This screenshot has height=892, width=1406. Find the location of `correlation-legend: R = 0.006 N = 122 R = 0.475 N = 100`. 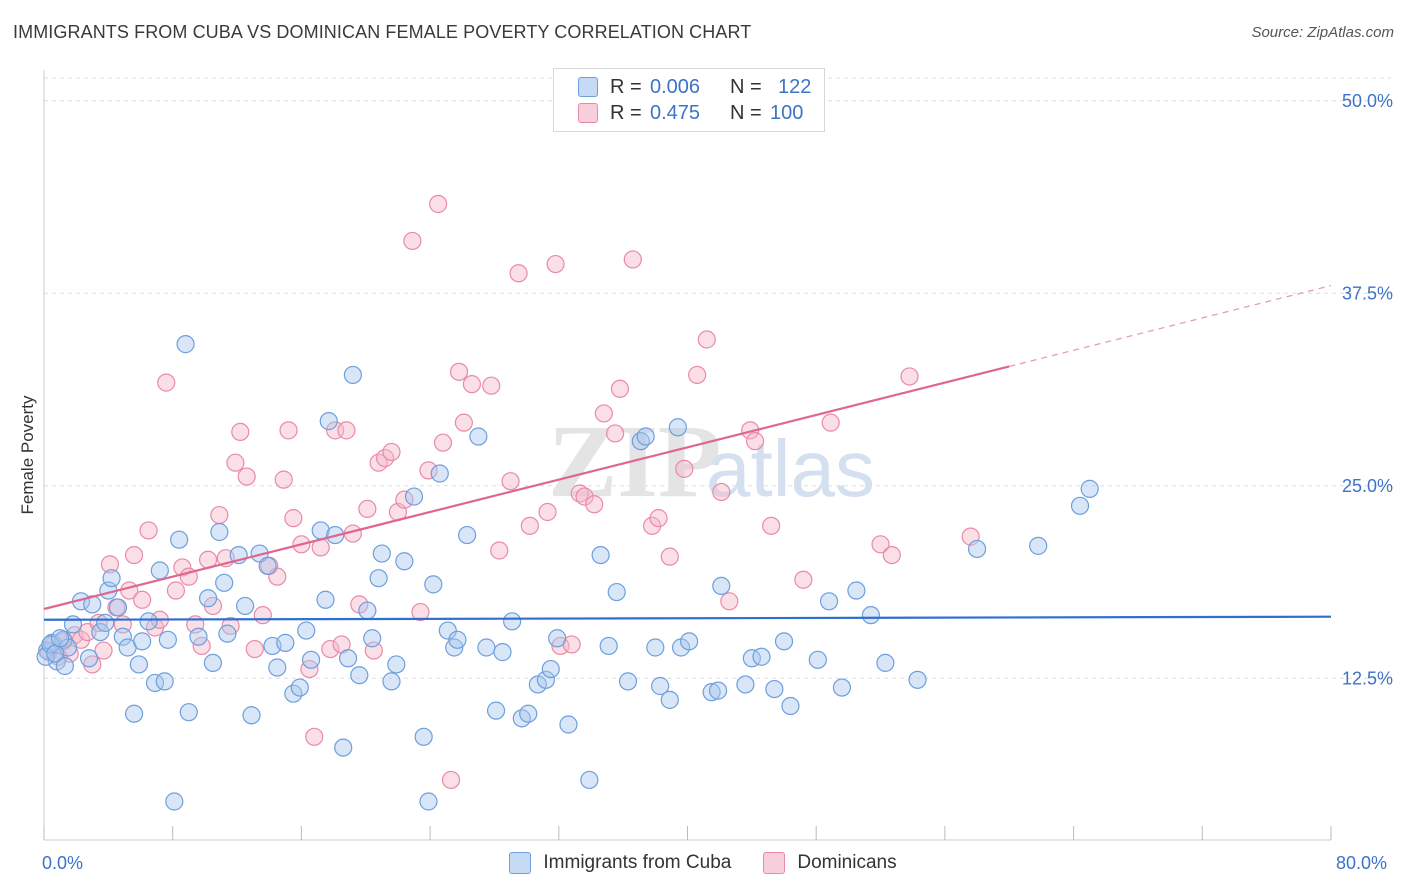

correlation-legend: R = 0.006 N = 122 R = 0.475 N = 100 is located at coordinates (689, 100).